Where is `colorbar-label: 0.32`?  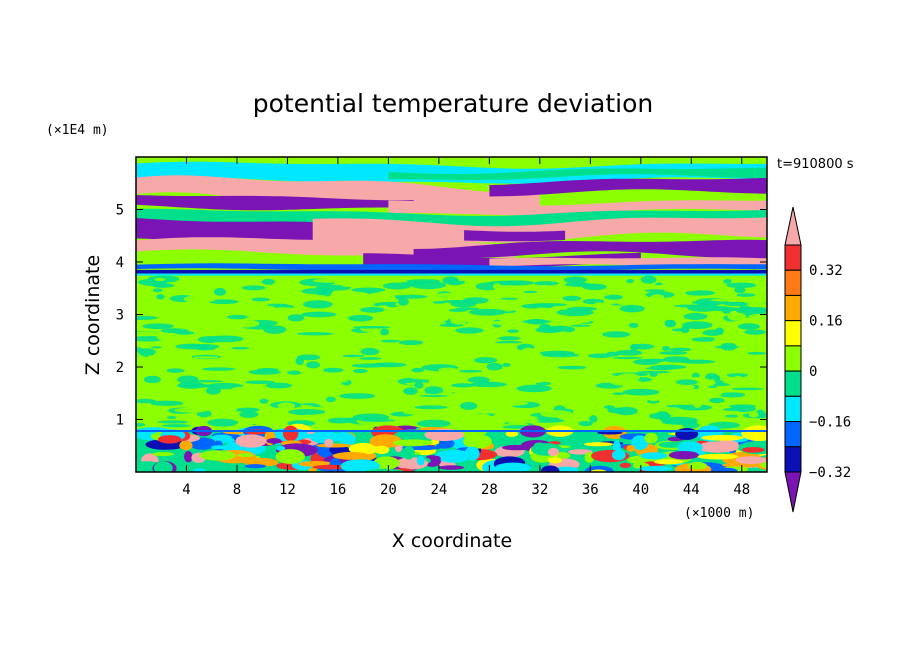 colorbar-label: 0.32 is located at coordinates (826, 271).